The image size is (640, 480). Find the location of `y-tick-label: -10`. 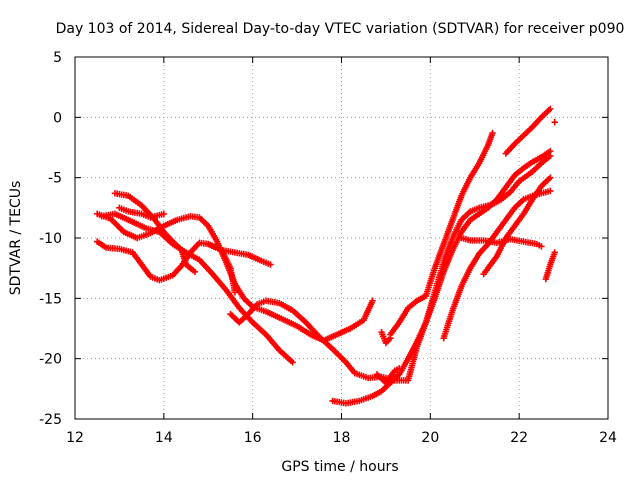

y-tick-label: -10 is located at coordinates (50, 239).